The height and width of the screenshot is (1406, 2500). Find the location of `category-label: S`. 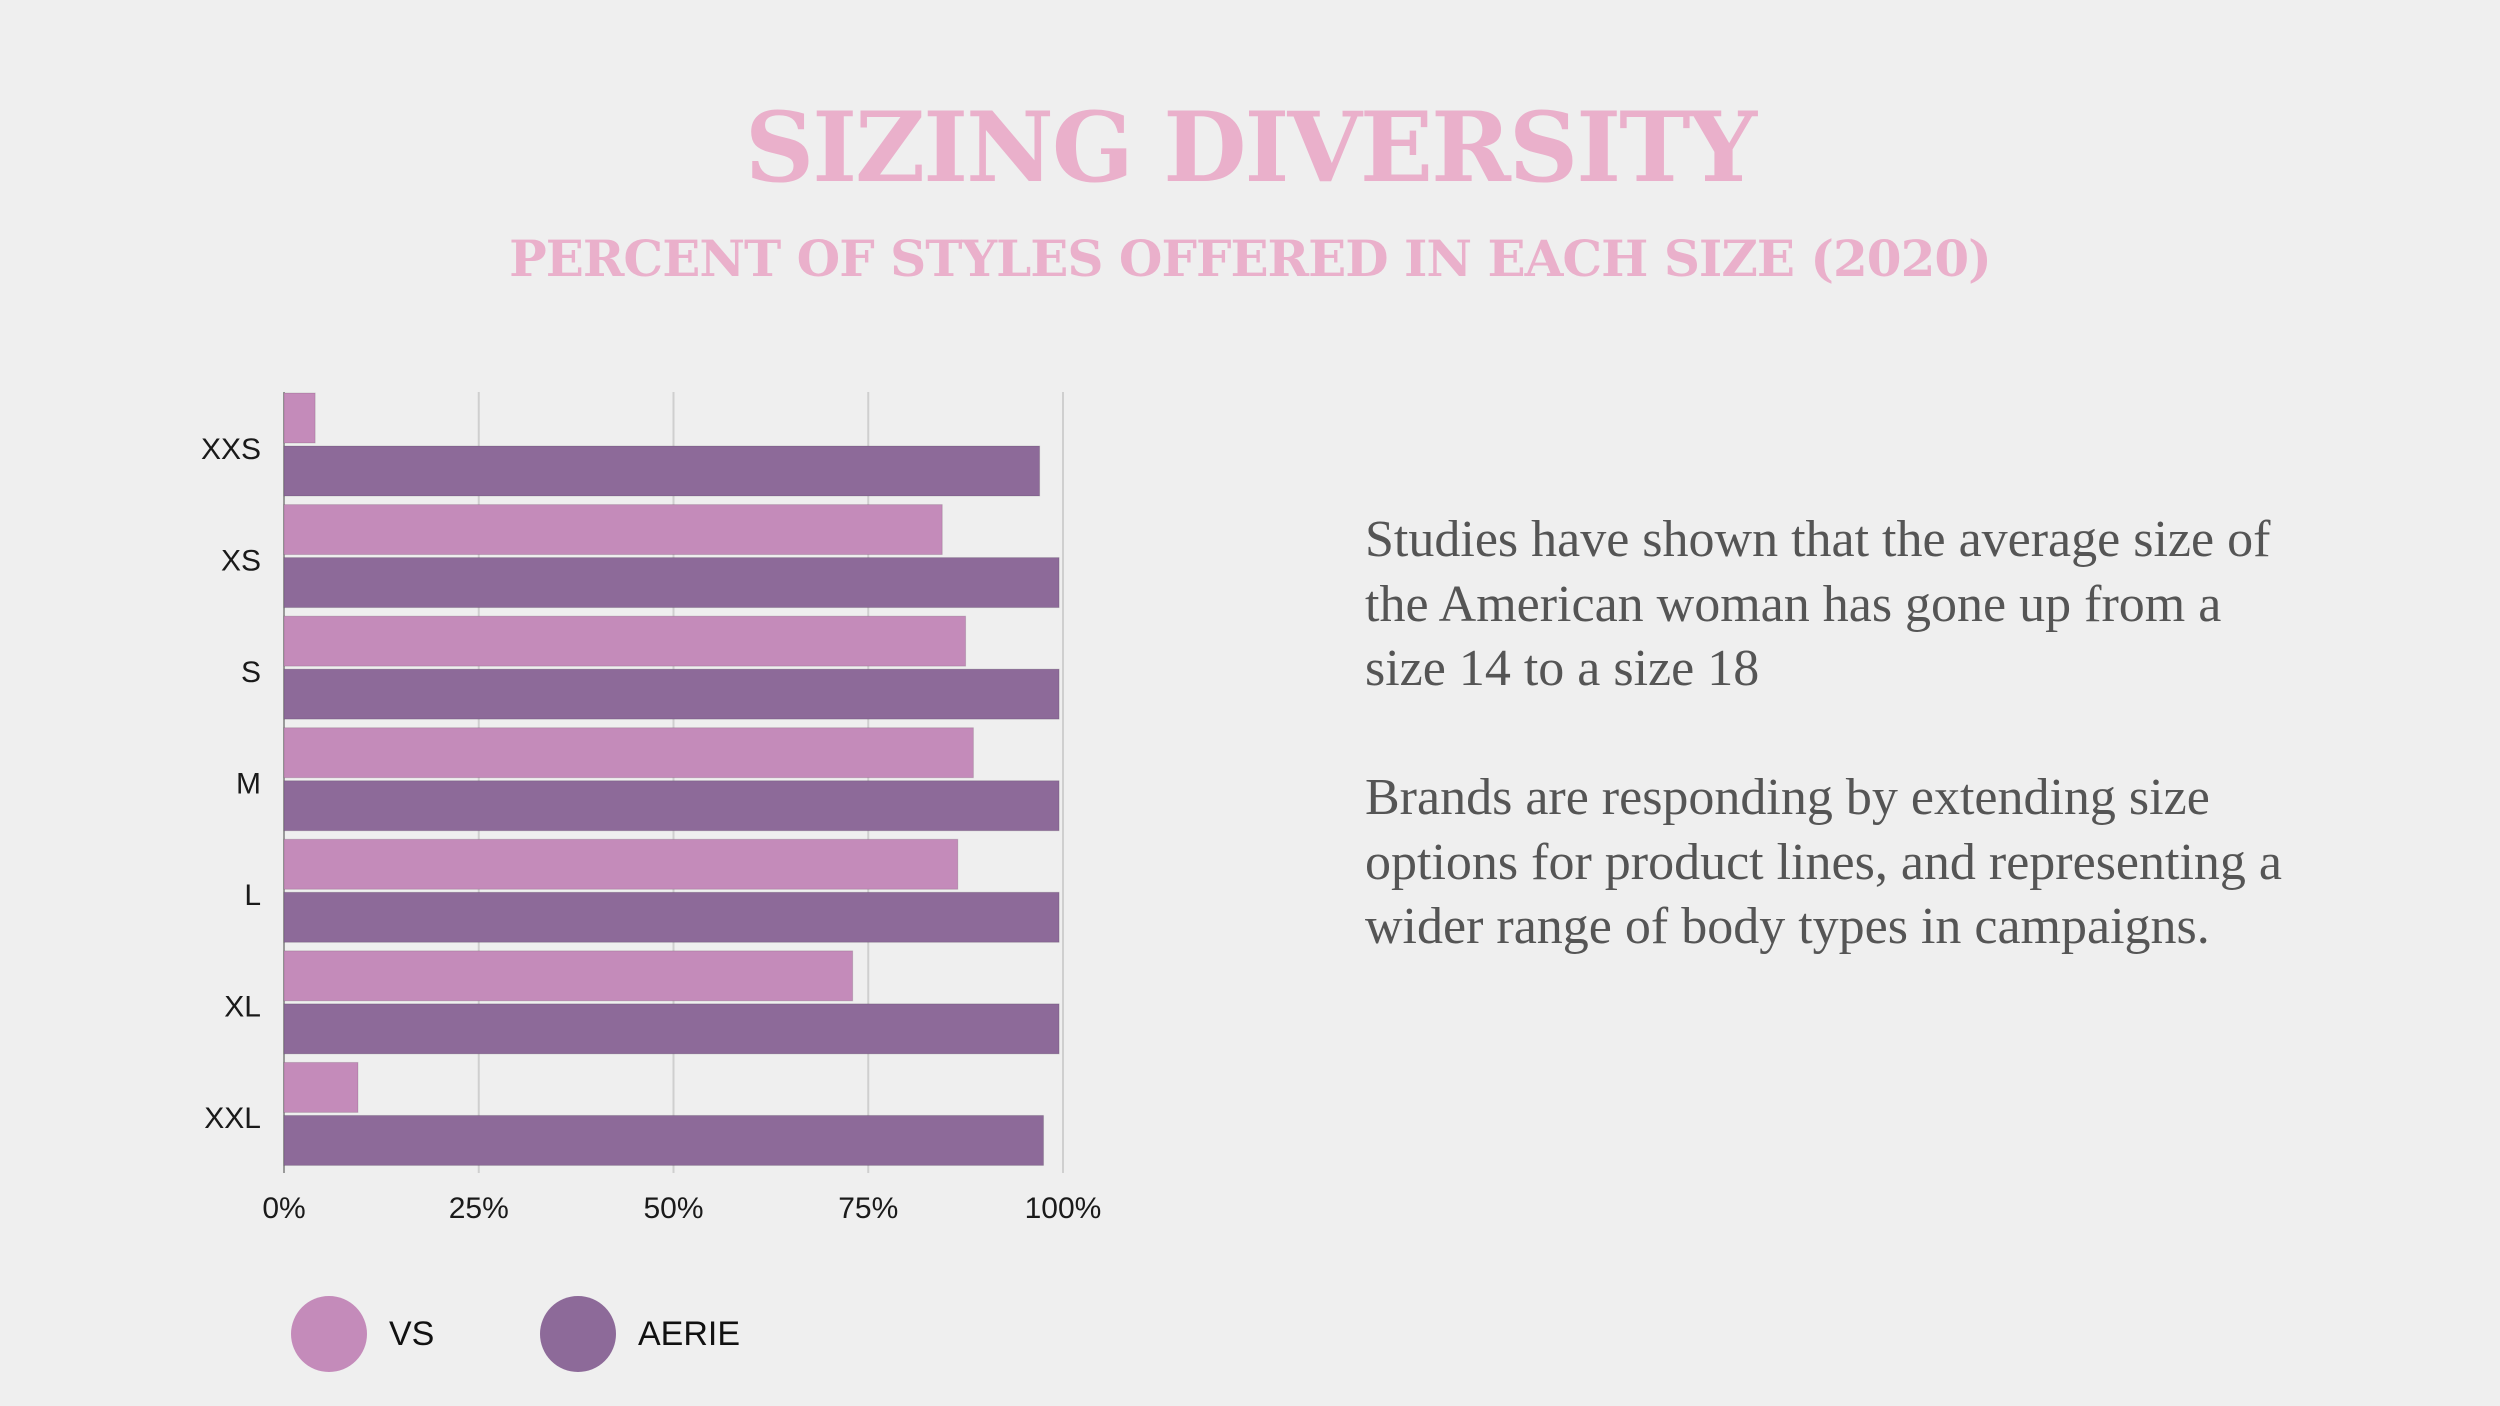

category-label: S is located at coordinates (251, 672).